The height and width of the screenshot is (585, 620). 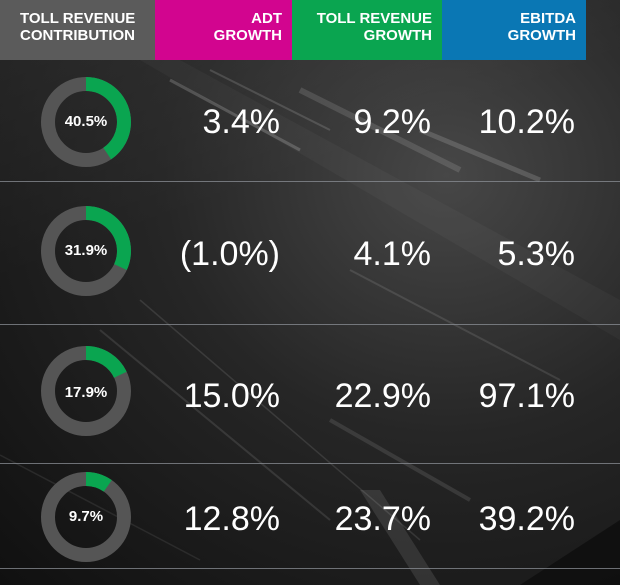 I want to click on header-adt-line2: GROWTH, so click(x=247, y=35).